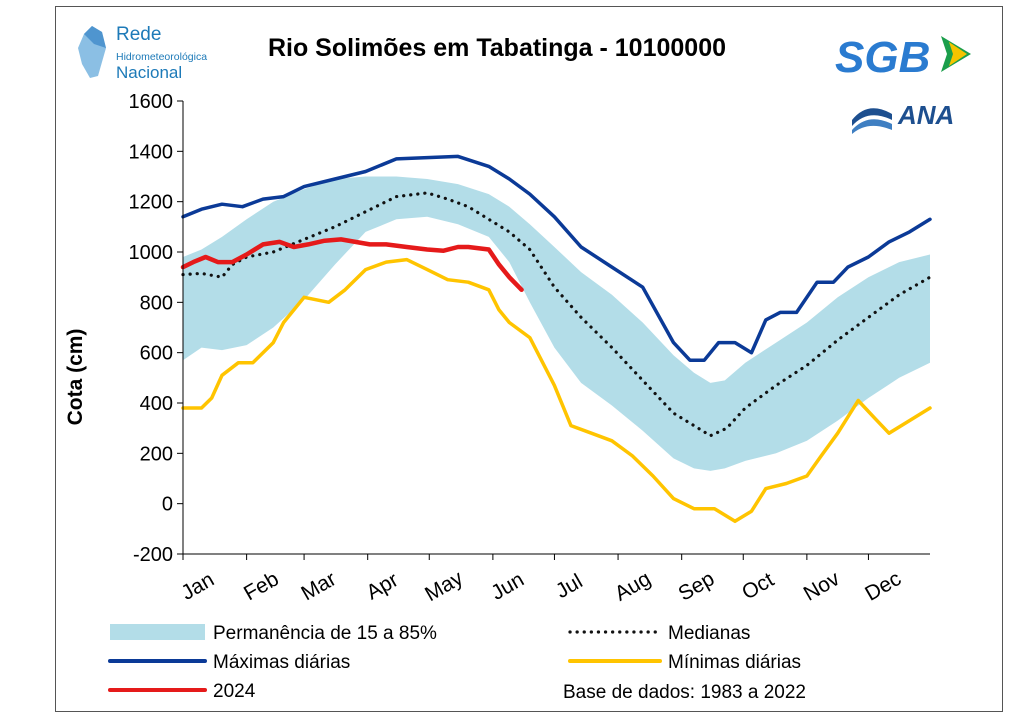  Describe the element at coordinates (569, 586) in the screenshot. I see `x-tick-label: Jul` at that location.